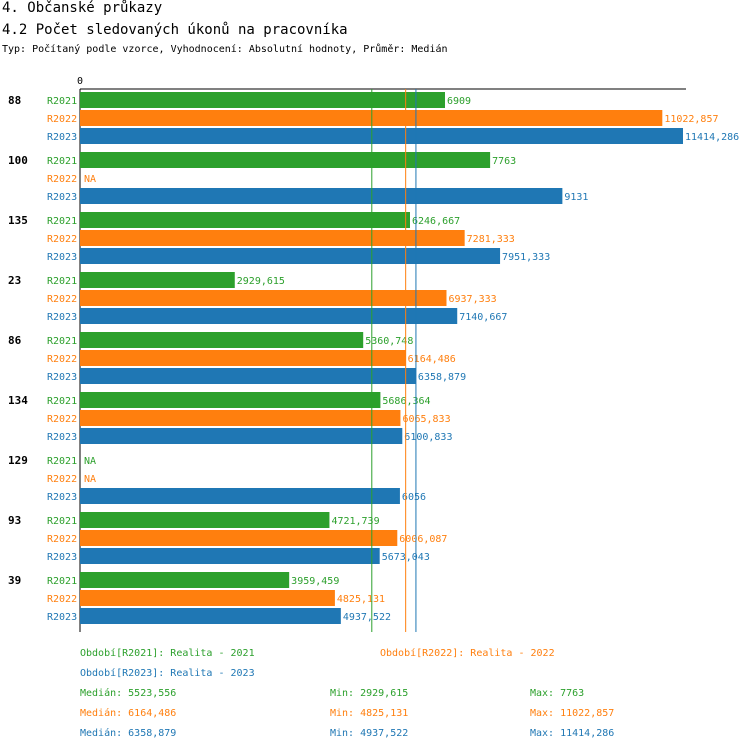  I want to click on bar-value-label: 3959,459, so click(315, 581).